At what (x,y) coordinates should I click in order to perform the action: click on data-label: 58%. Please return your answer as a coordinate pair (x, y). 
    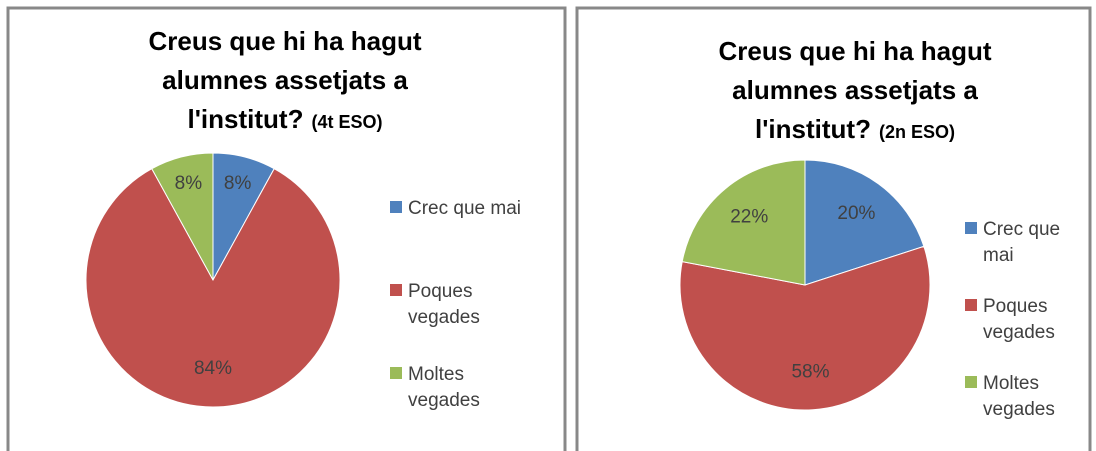
    Looking at the image, I should click on (810, 371).